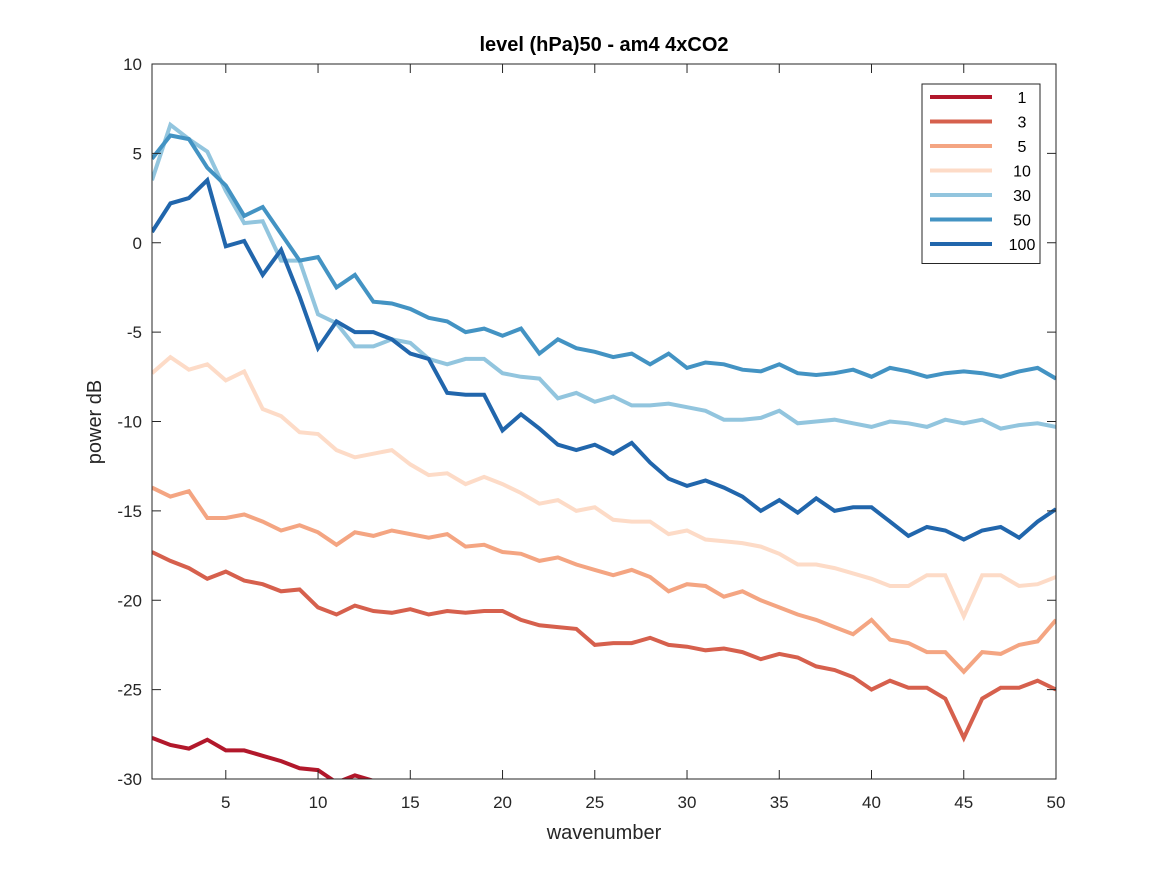  Describe the element at coordinates (134, 332) in the screenshot. I see `y-tick-label: -5` at that location.